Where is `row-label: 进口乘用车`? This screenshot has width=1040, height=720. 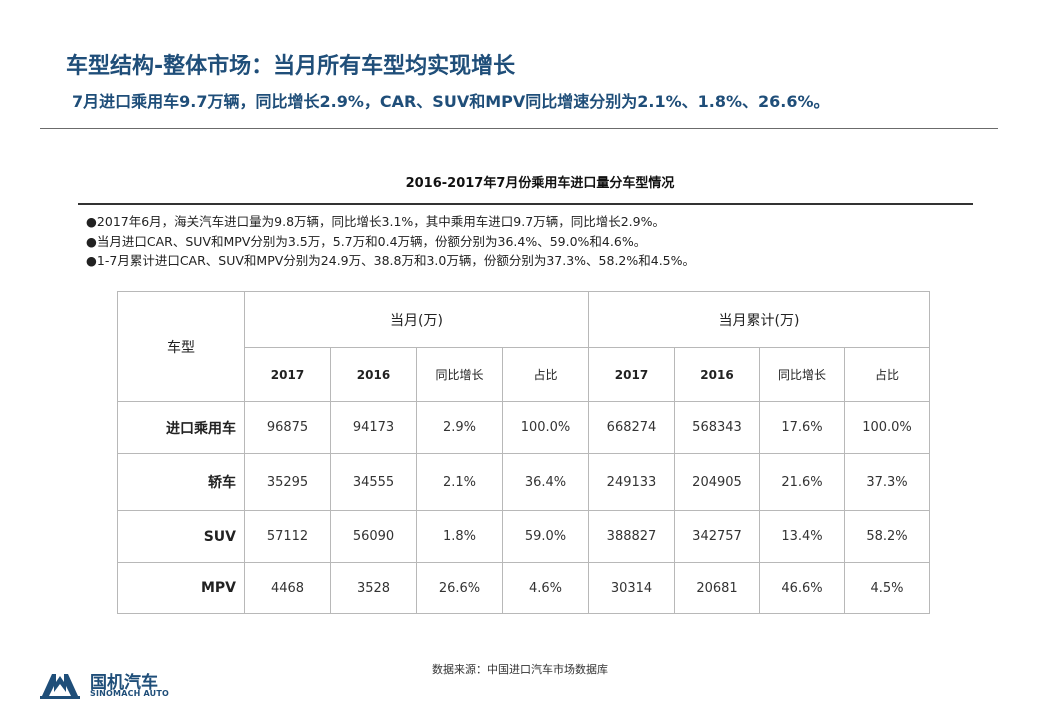
row-label: 进口乘用车 is located at coordinates (181, 427).